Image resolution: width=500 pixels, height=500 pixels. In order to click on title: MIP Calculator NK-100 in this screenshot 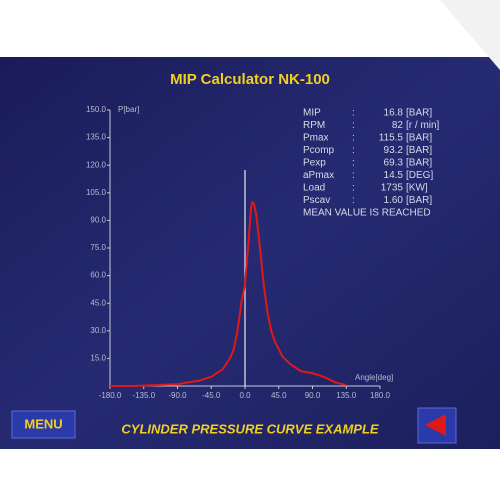, I will do `click(250, 79)`.